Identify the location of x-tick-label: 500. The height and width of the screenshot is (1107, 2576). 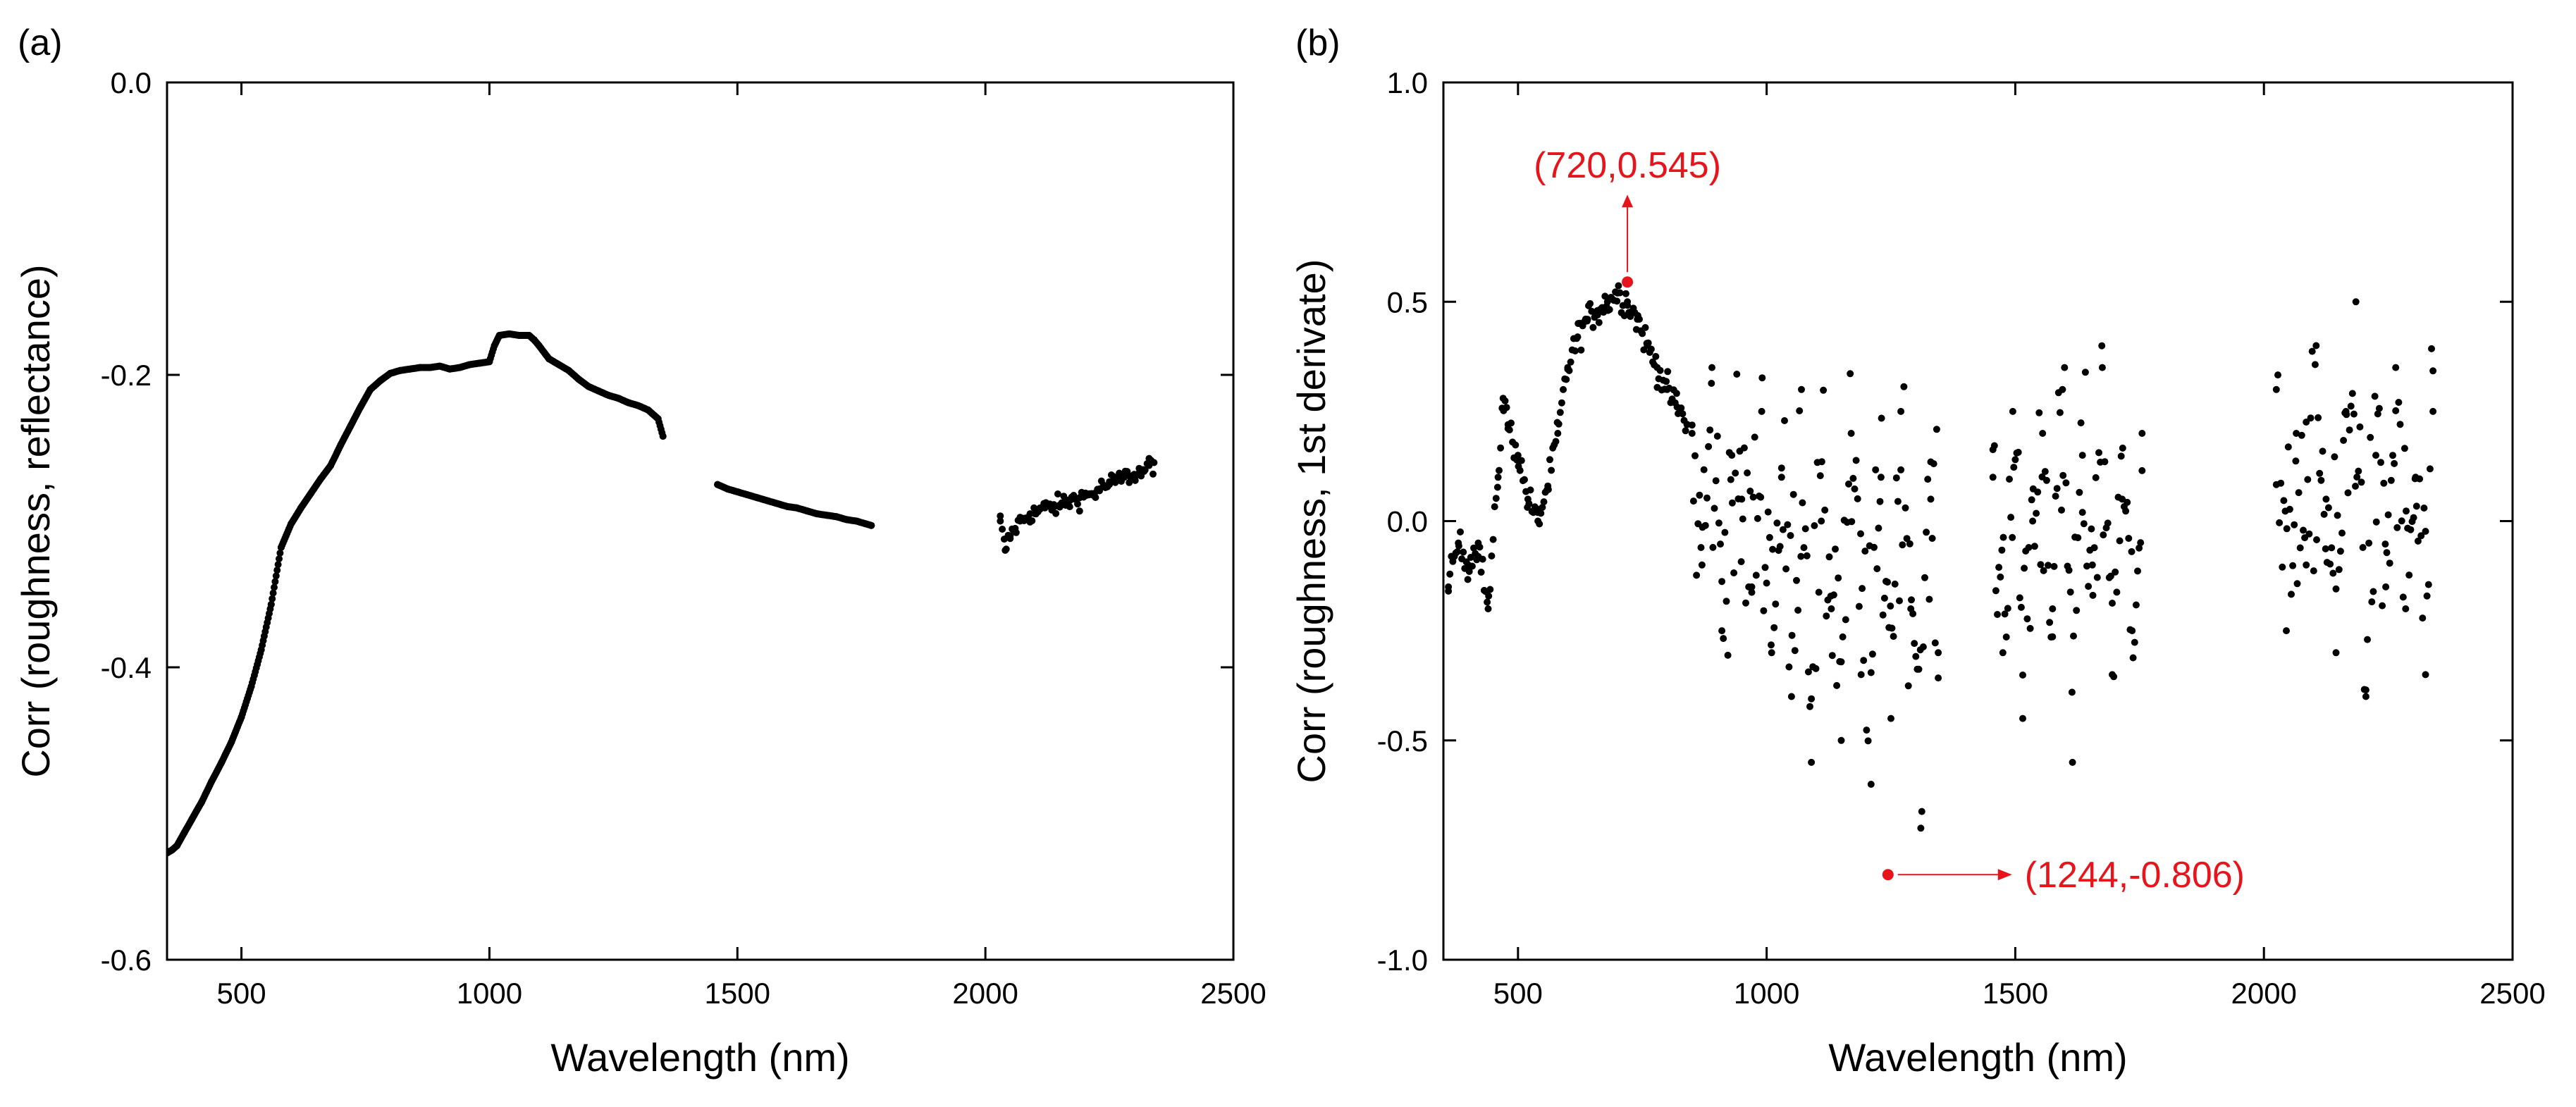
(1518, 993).